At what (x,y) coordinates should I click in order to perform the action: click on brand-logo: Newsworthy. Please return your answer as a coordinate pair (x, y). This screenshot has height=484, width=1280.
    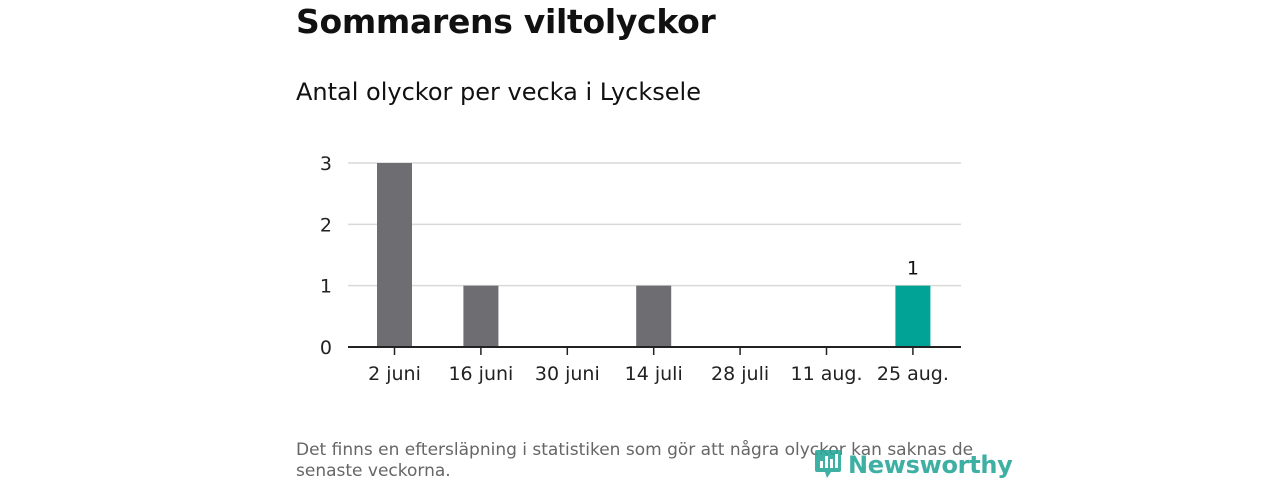
    Looking at the image, I should click on (913, 465).